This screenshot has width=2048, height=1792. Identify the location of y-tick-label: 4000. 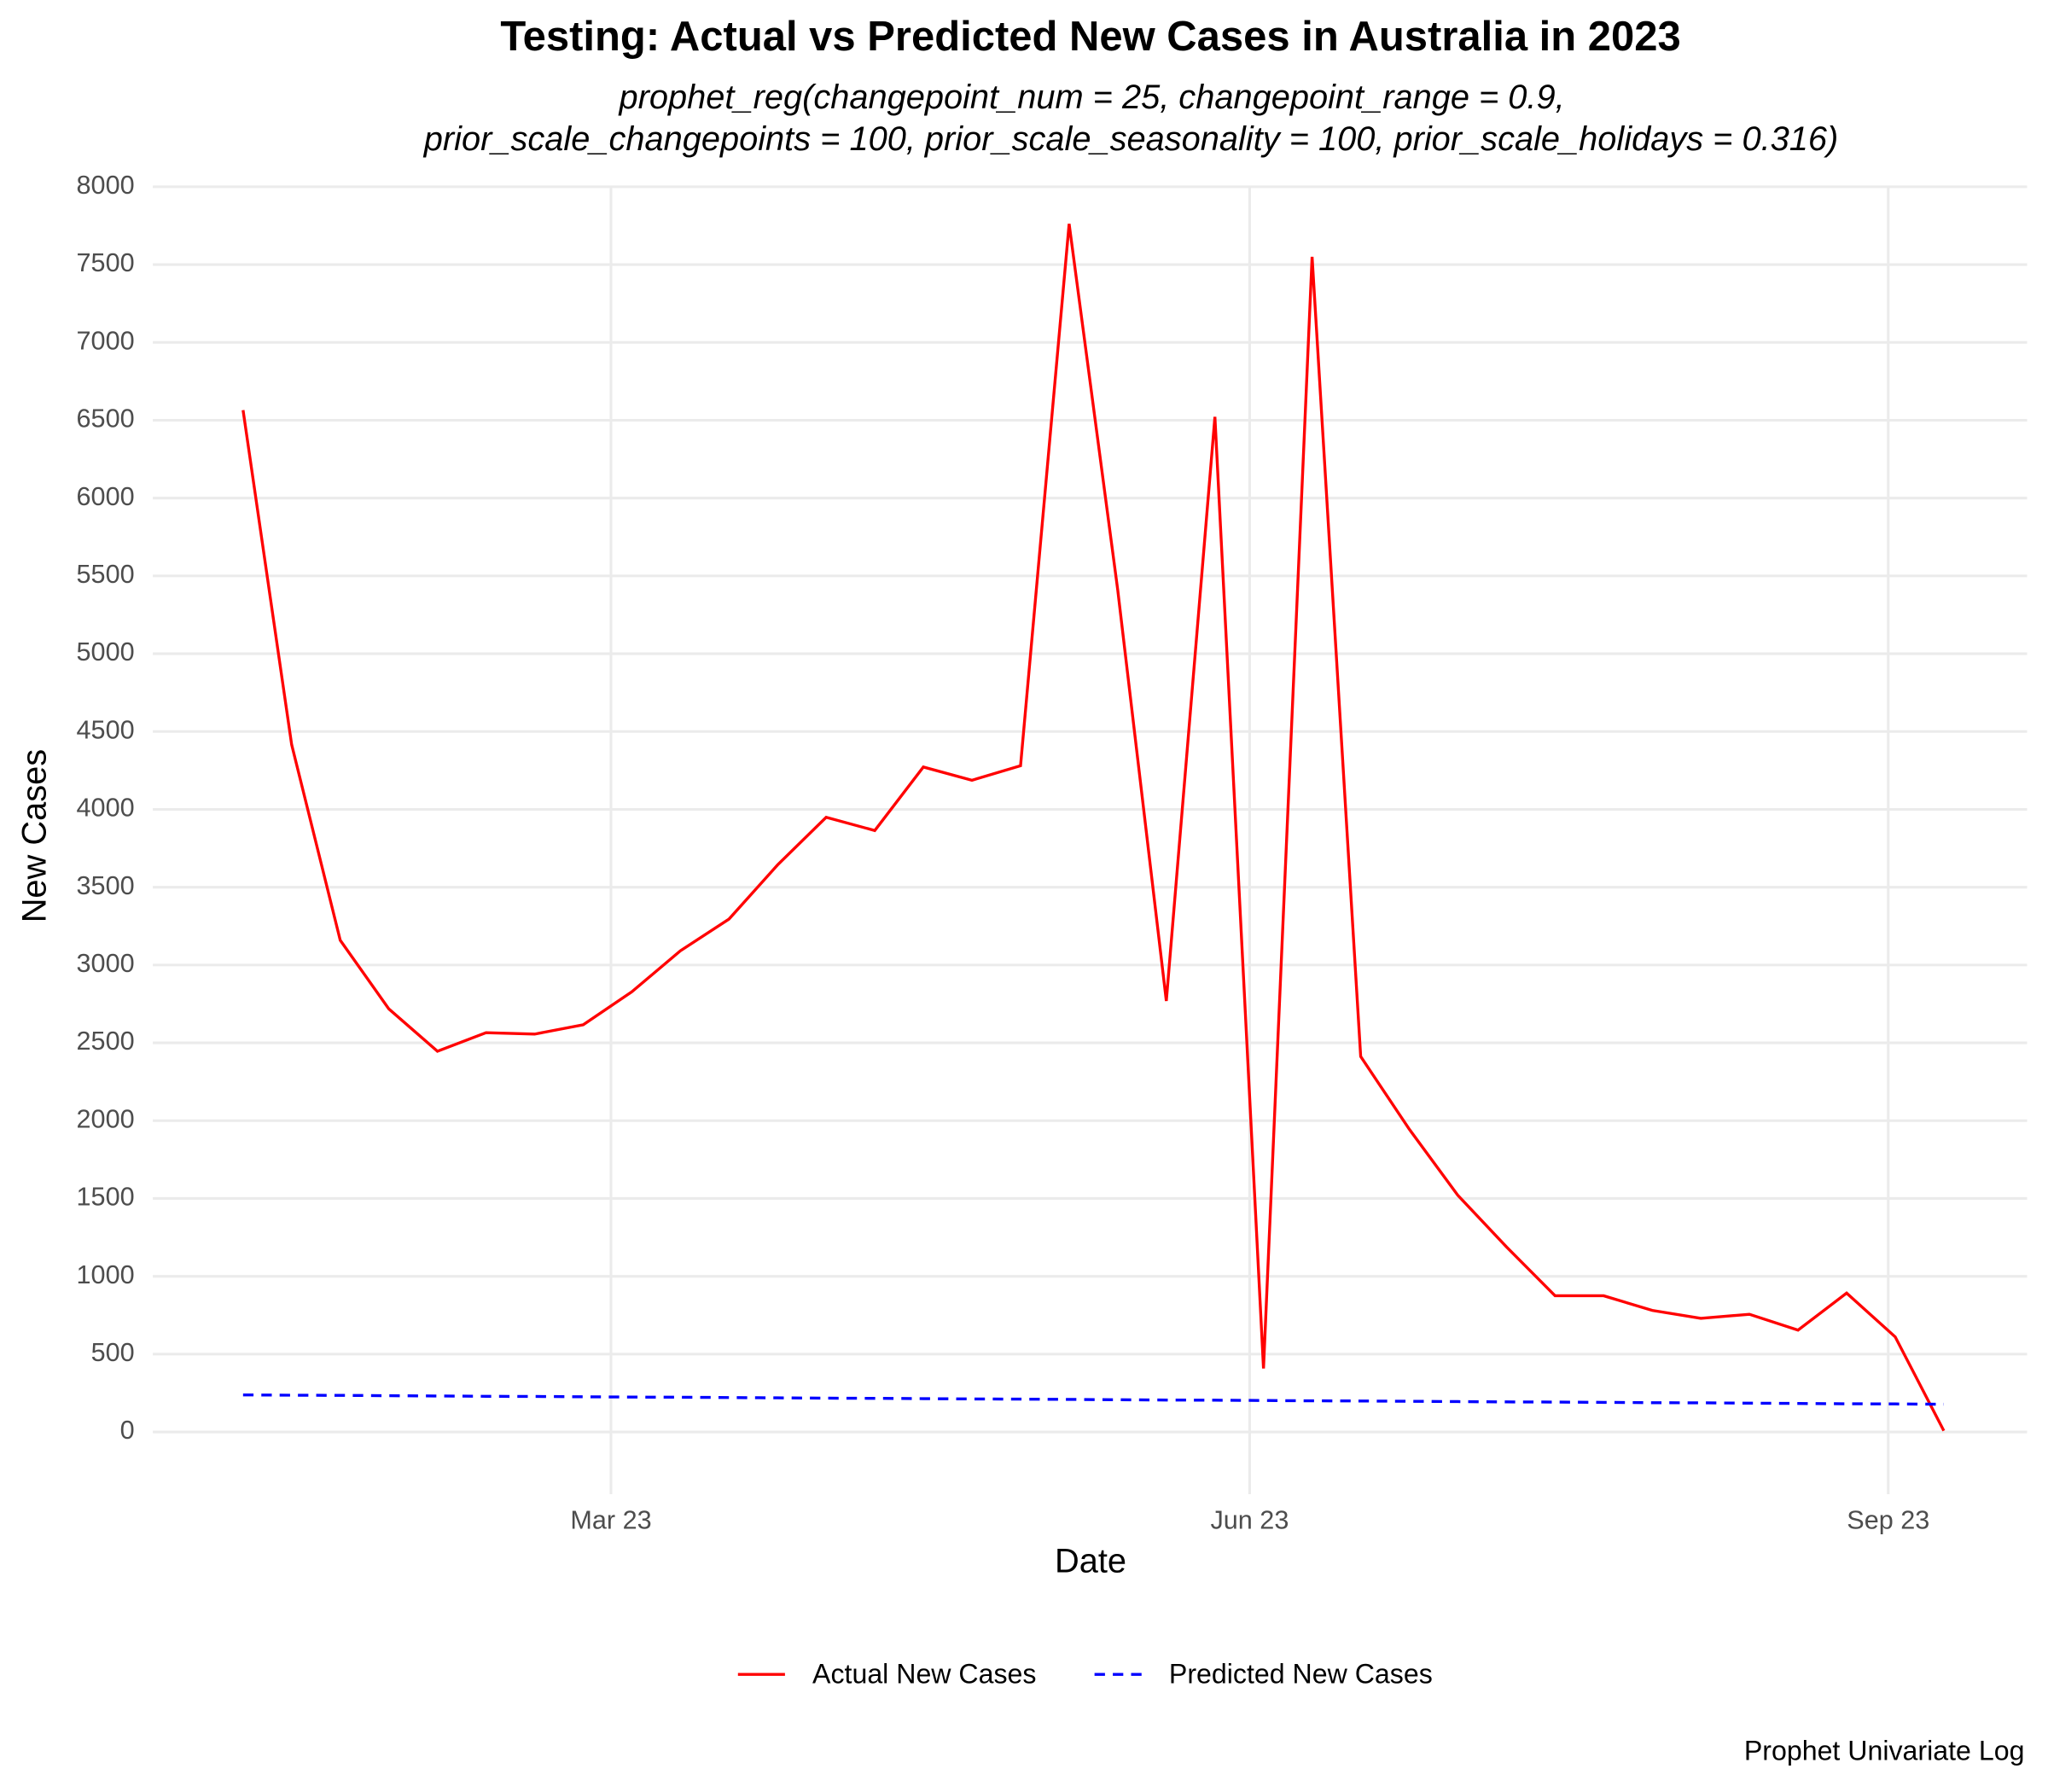
(106, 808).